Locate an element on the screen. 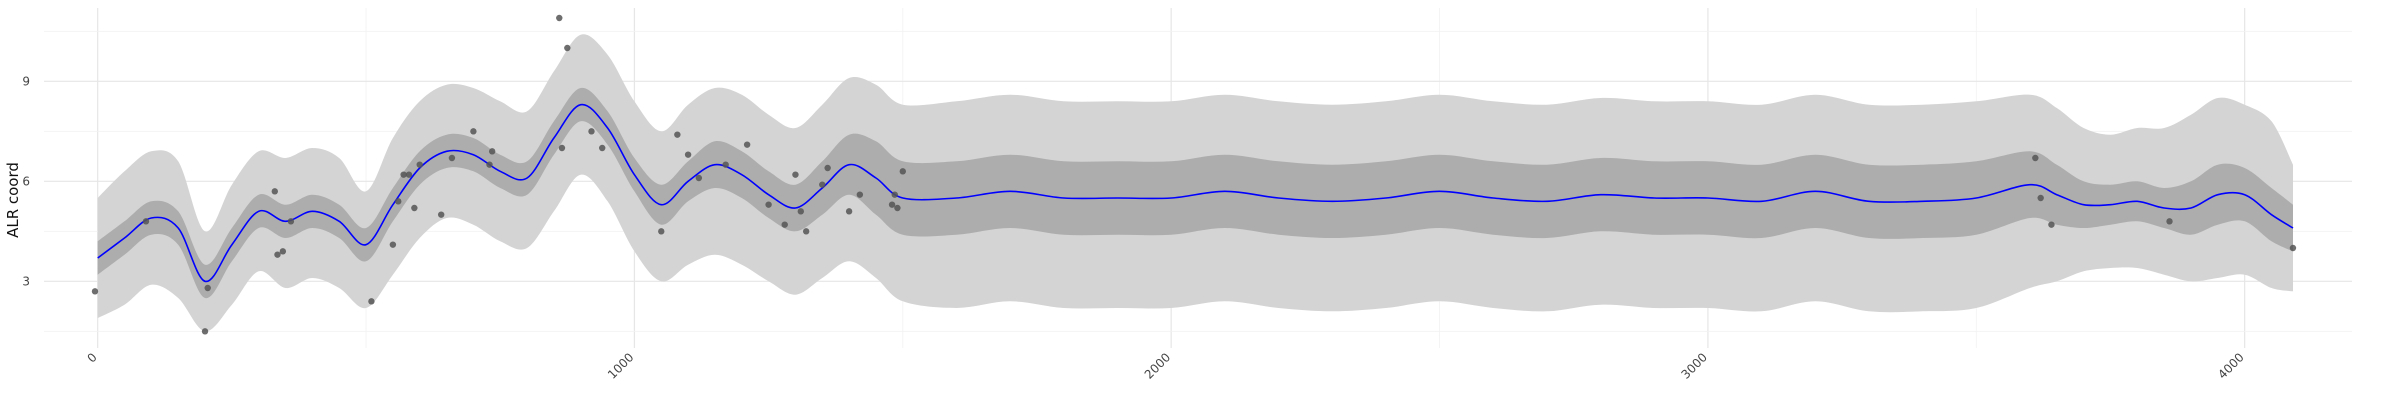 The height and width of the screenshot is (400, 2400). y-axis-tick-labels: 3 6 9 is located at coordinates (26, 181).